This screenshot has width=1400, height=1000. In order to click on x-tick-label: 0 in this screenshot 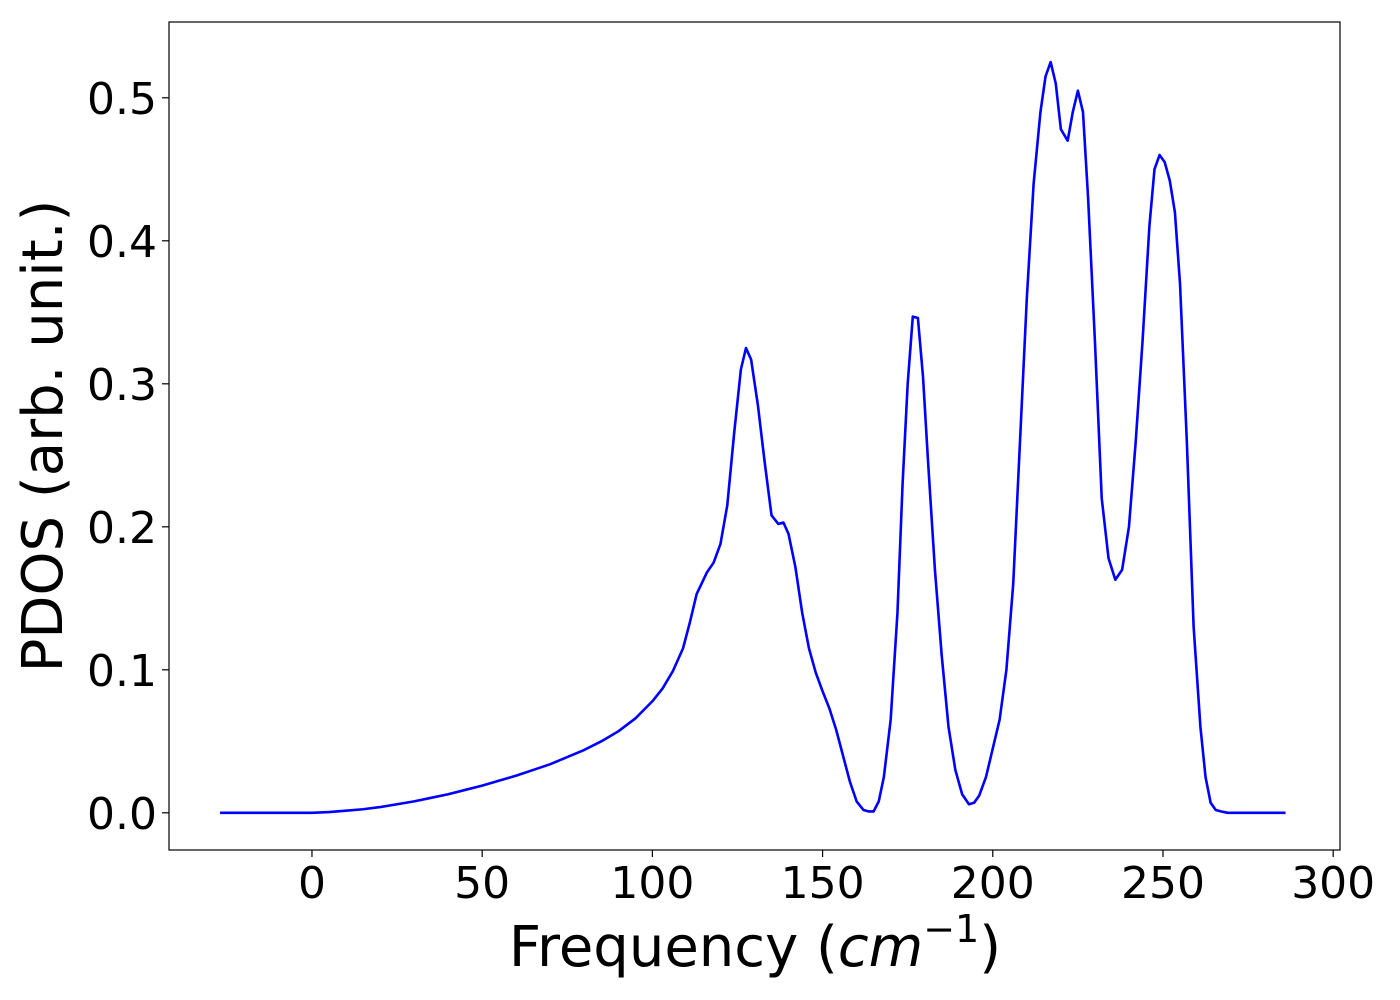, I will do `click(312, 883)`.